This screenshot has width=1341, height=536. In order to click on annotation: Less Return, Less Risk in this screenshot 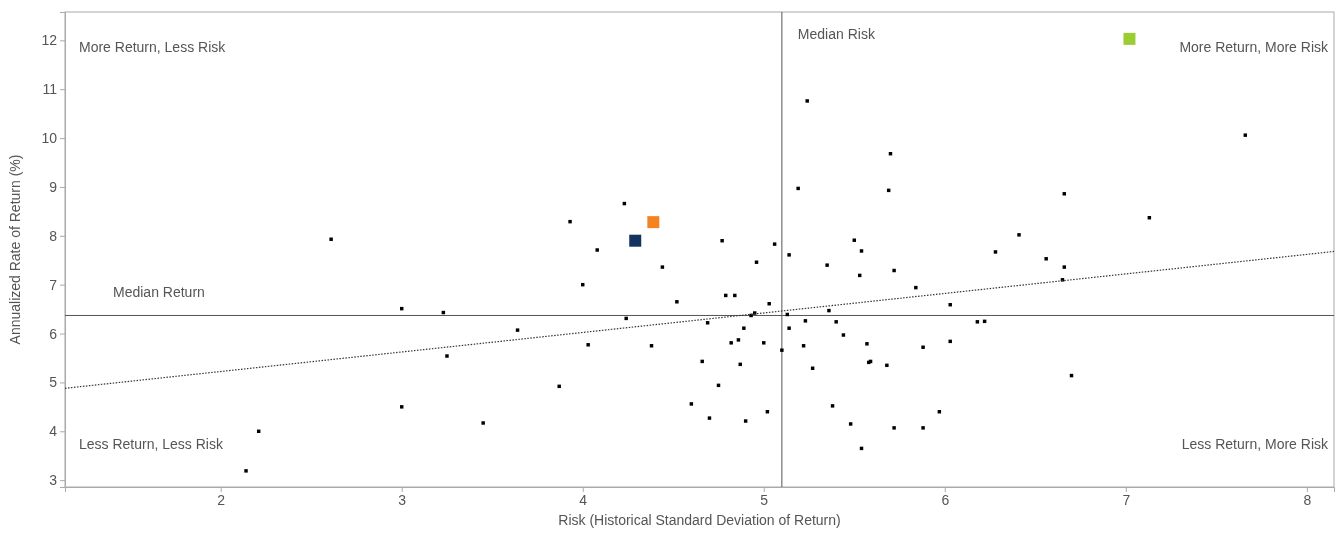, I will do `click(151, 444)`.